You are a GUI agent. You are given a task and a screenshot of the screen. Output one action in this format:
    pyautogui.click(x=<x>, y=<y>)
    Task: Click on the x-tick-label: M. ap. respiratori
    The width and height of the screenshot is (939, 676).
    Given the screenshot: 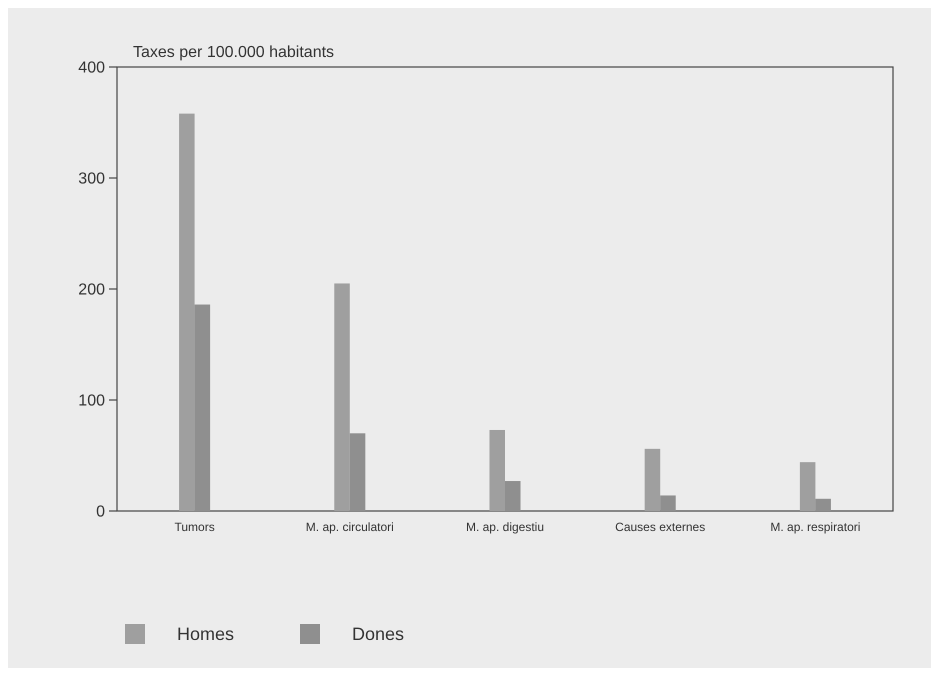 What is the action you would take?
    pyautogui.click(x=815, y=527)
    